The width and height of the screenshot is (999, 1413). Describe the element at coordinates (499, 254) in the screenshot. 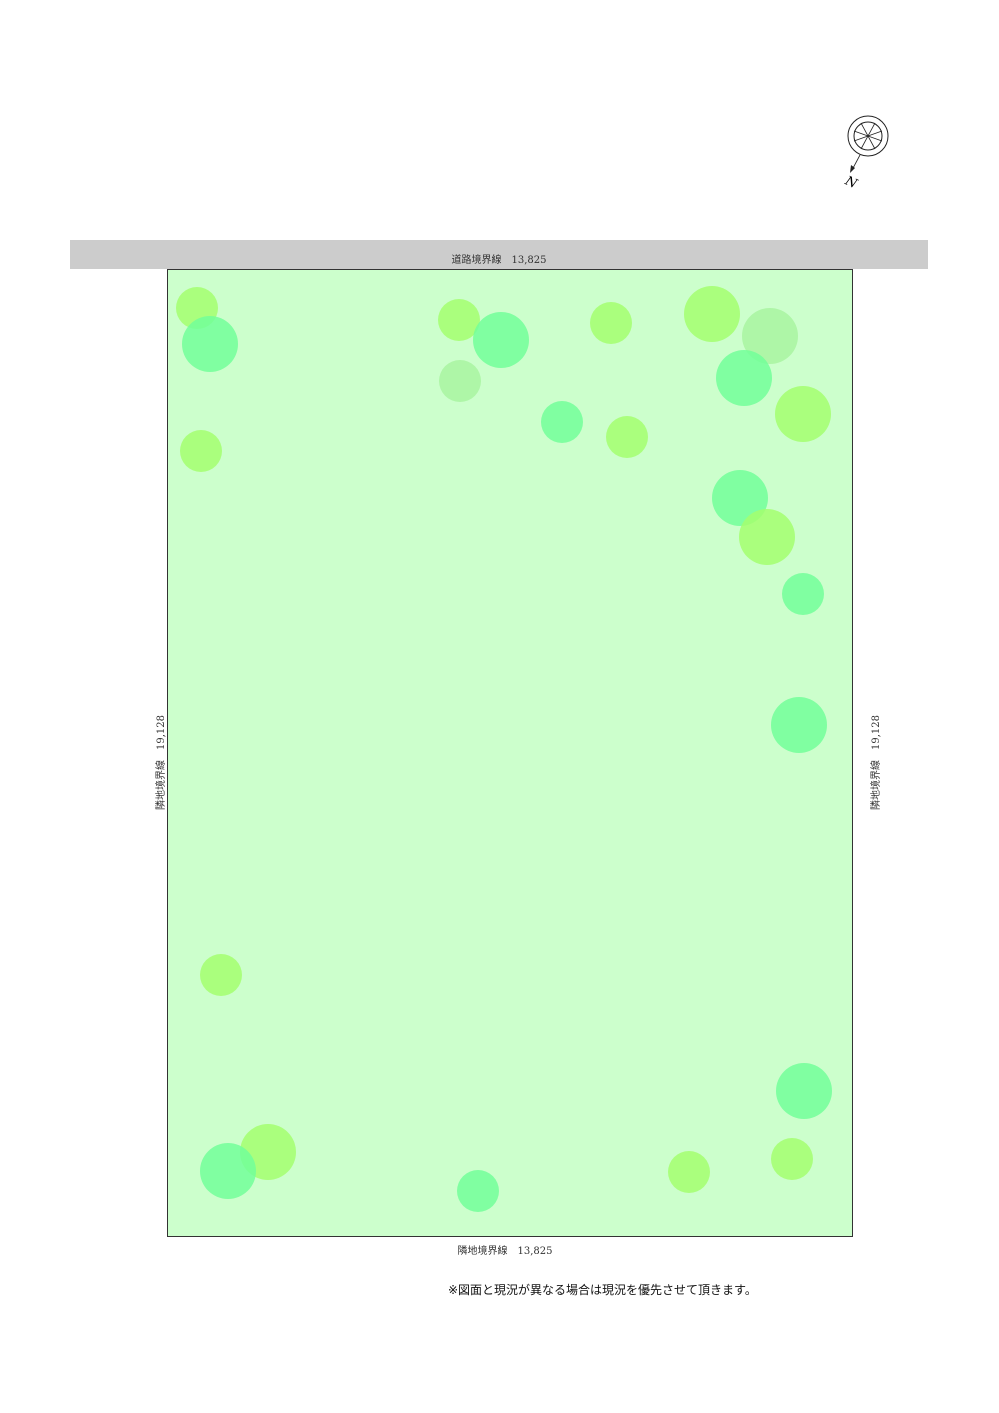

I see `road-strip: 道路境界線 13,825` at that location.